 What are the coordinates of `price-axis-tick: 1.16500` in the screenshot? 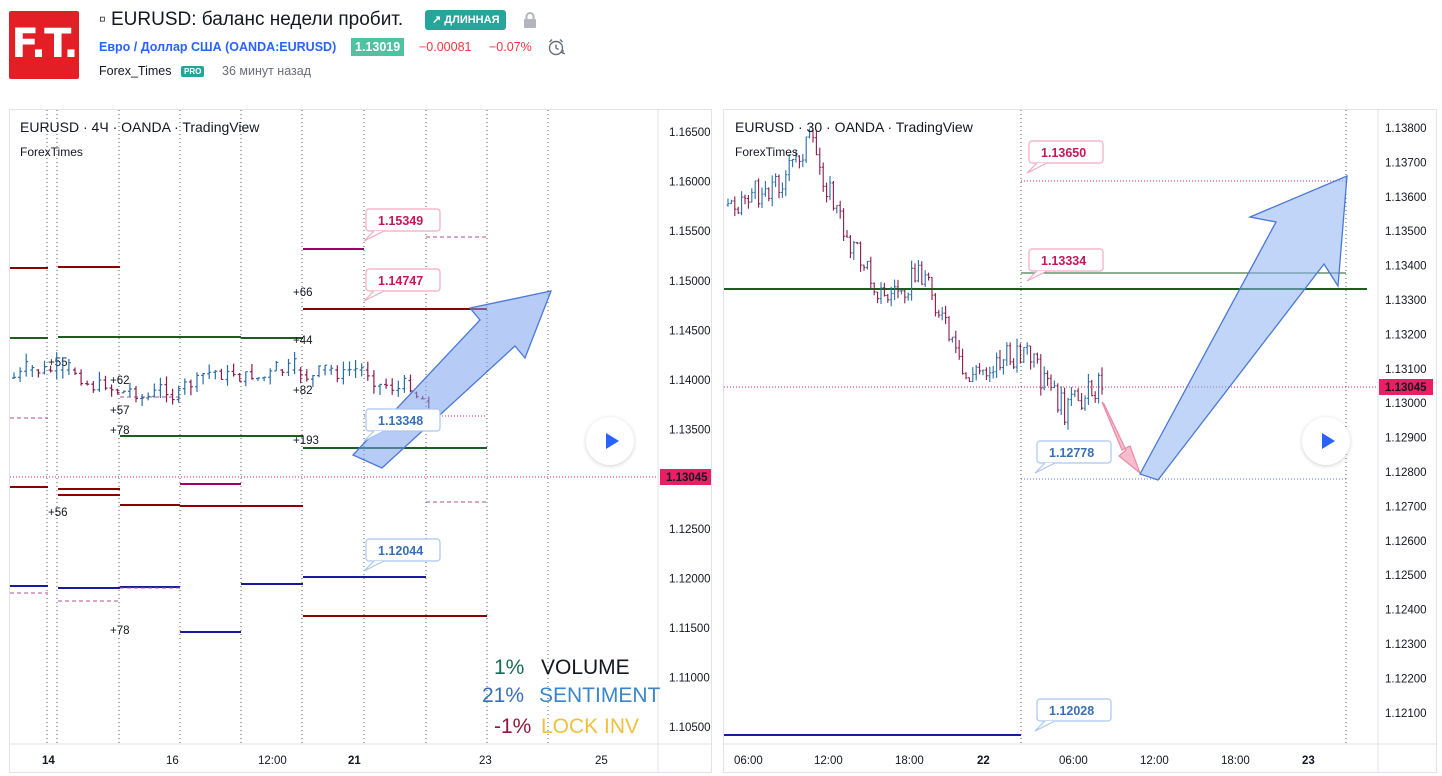 It's located at (690, 133).